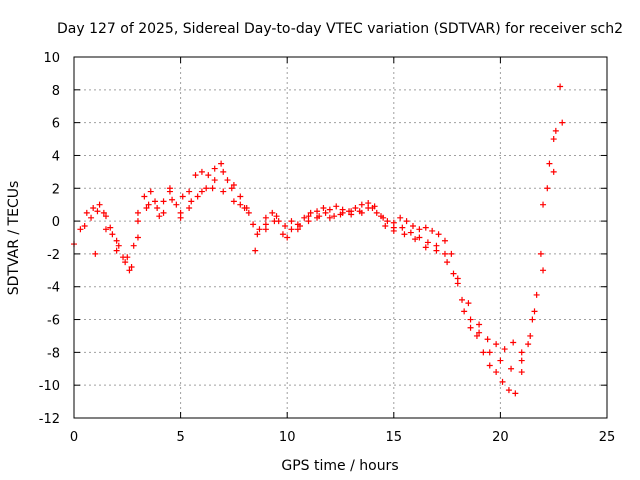  I want to click on y-tick-label: 8, so click(56, 91).